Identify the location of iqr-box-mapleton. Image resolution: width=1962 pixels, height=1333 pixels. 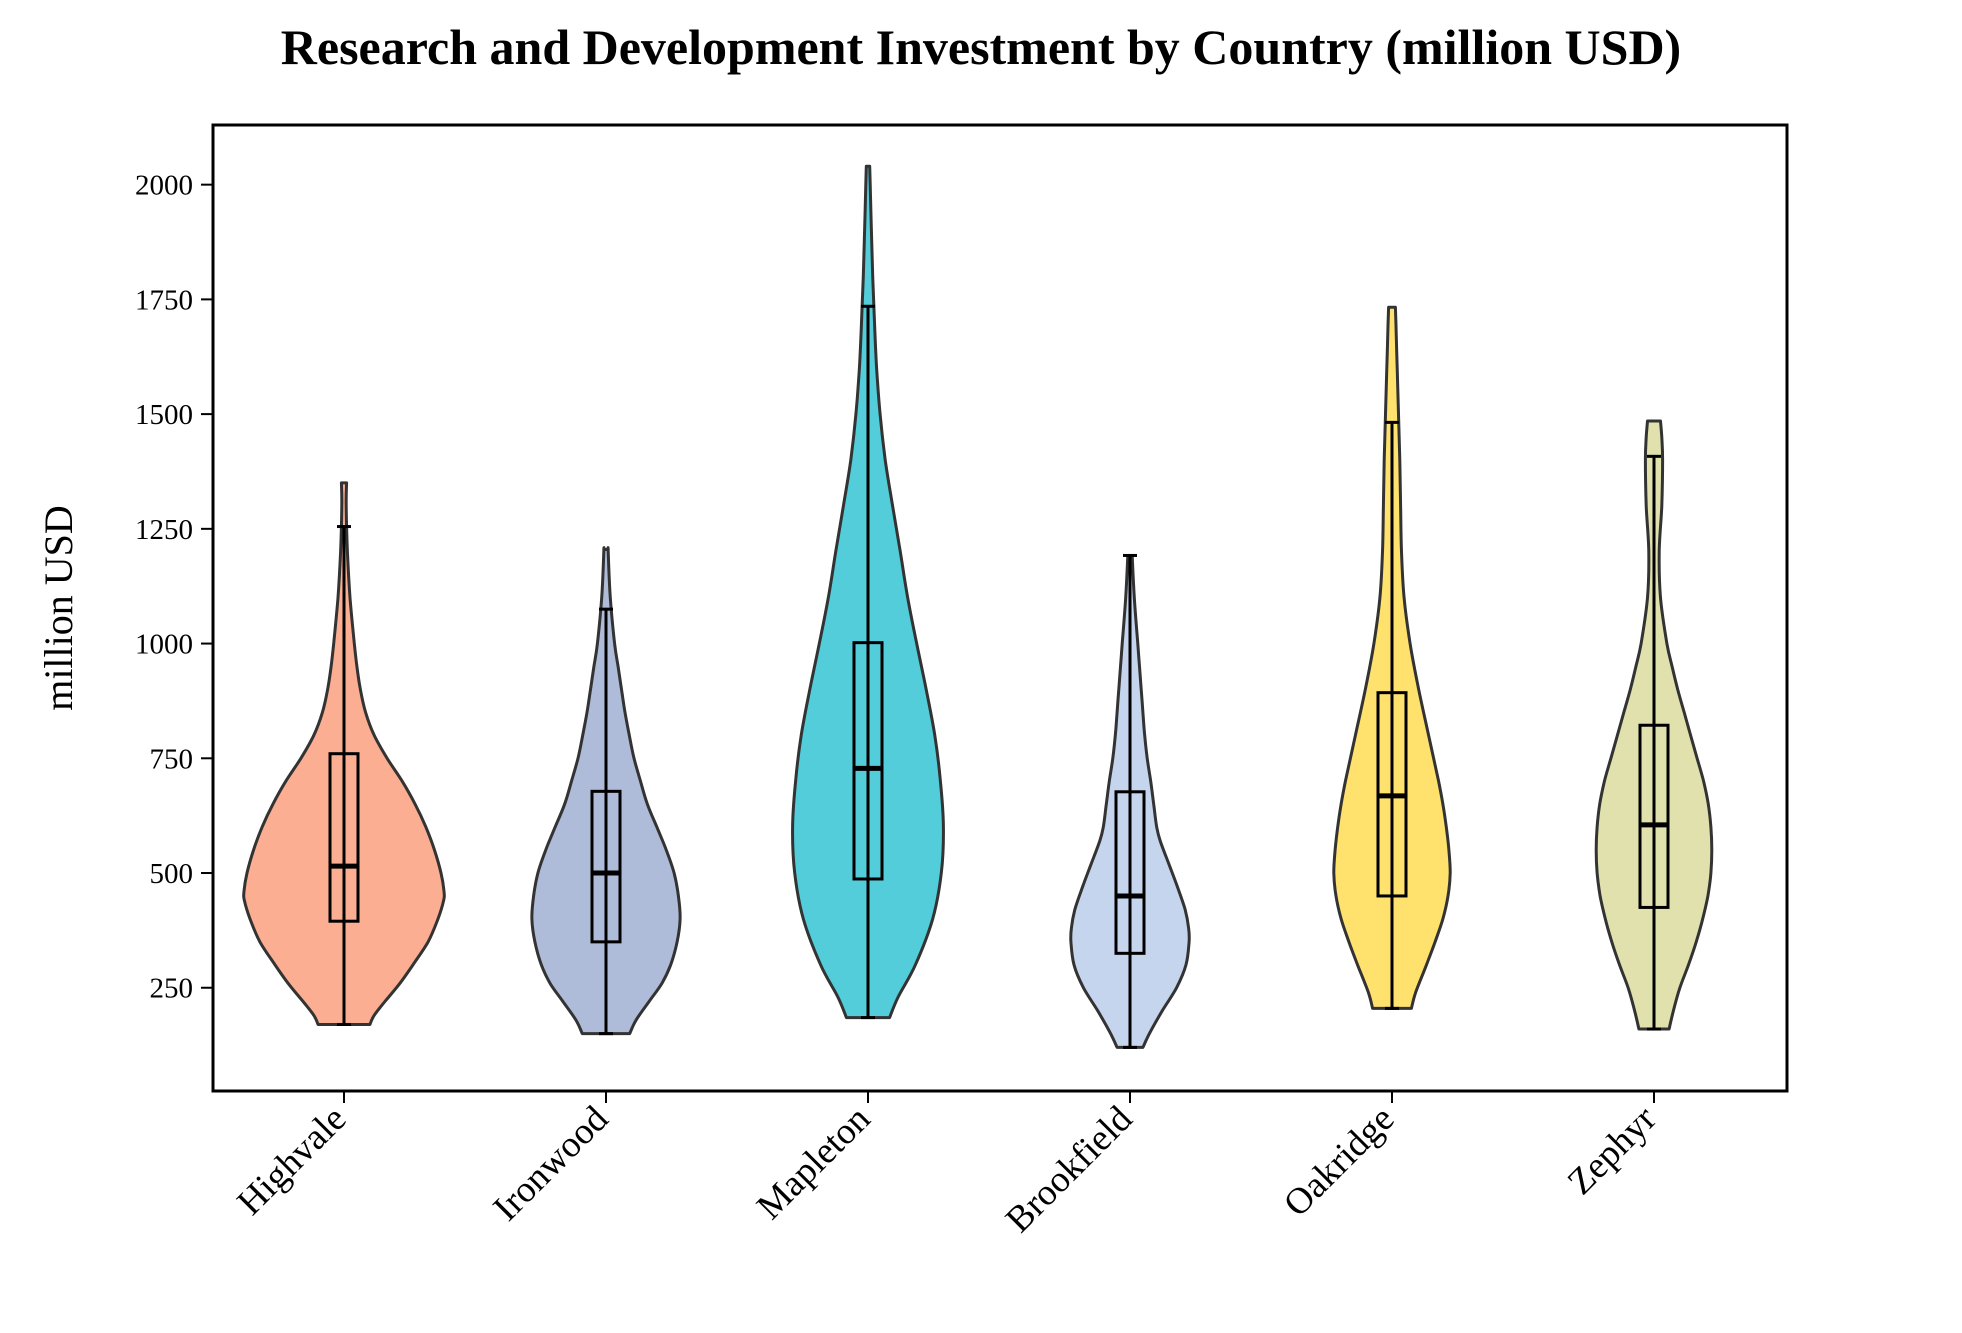
(868, 761).